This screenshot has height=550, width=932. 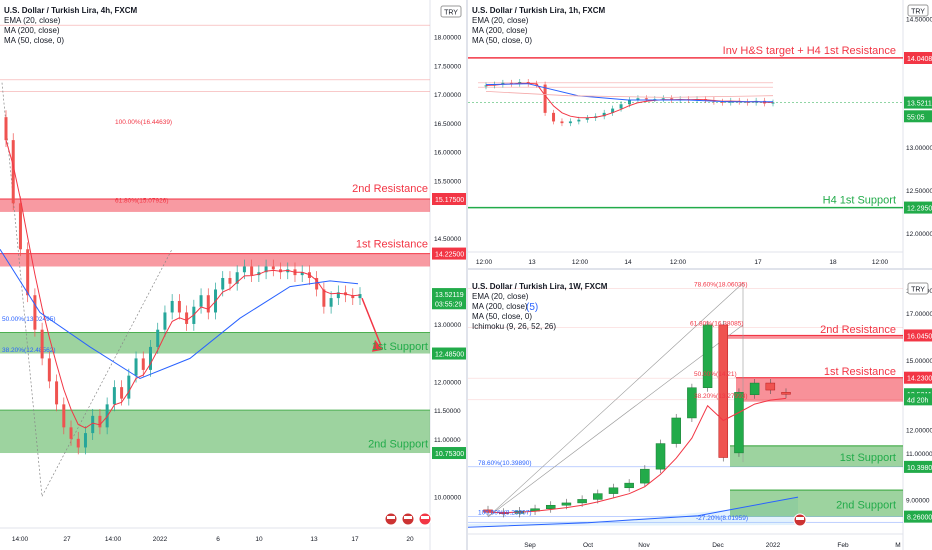 I want to click on price-tag: 16.04500, so click(x=919, y=336).